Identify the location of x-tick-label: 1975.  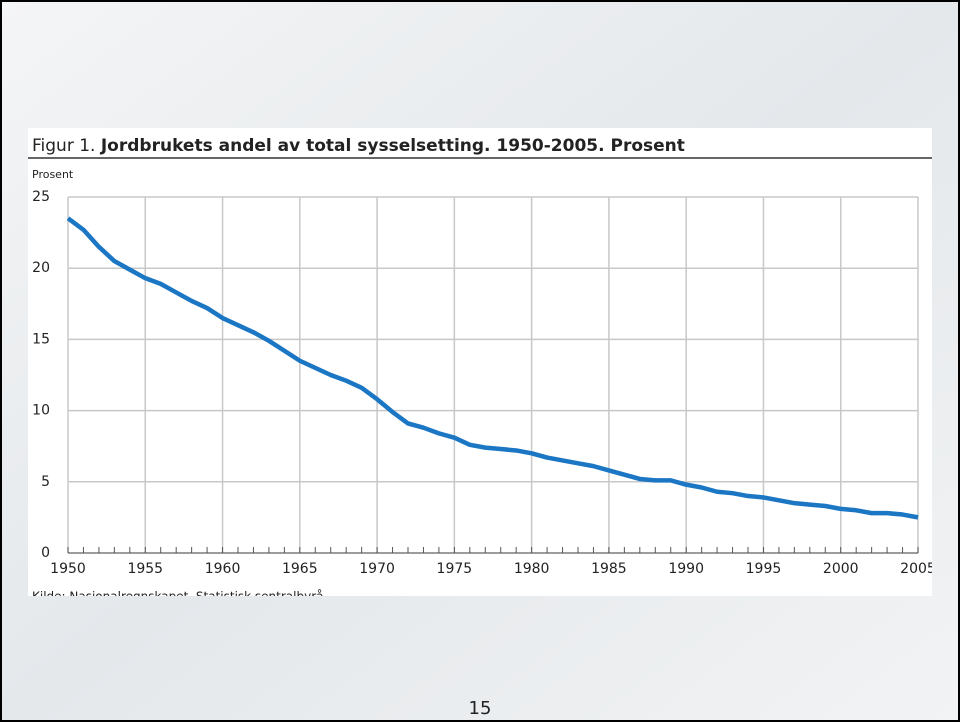
(455, 569).